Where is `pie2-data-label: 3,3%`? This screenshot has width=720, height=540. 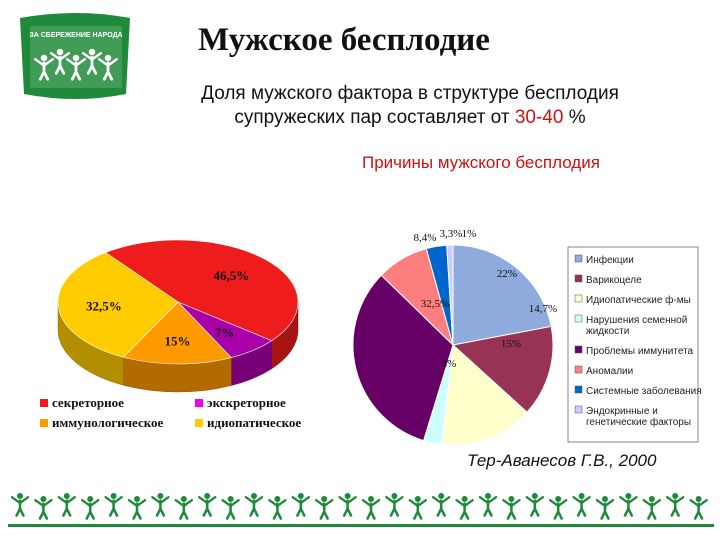
pie2-data-label: 3,3% is located at coordinates (451, 234).